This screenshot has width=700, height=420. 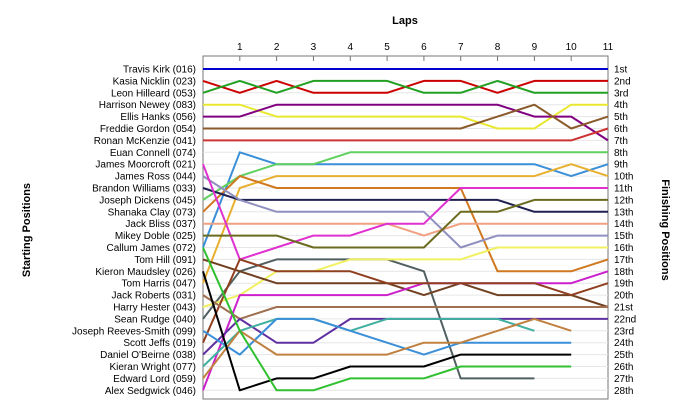 What do you see at coordinates (158, 117) in the screenshot?
I see `start-label: Ellis Hanks (056)` at bounding box center [158, 117].